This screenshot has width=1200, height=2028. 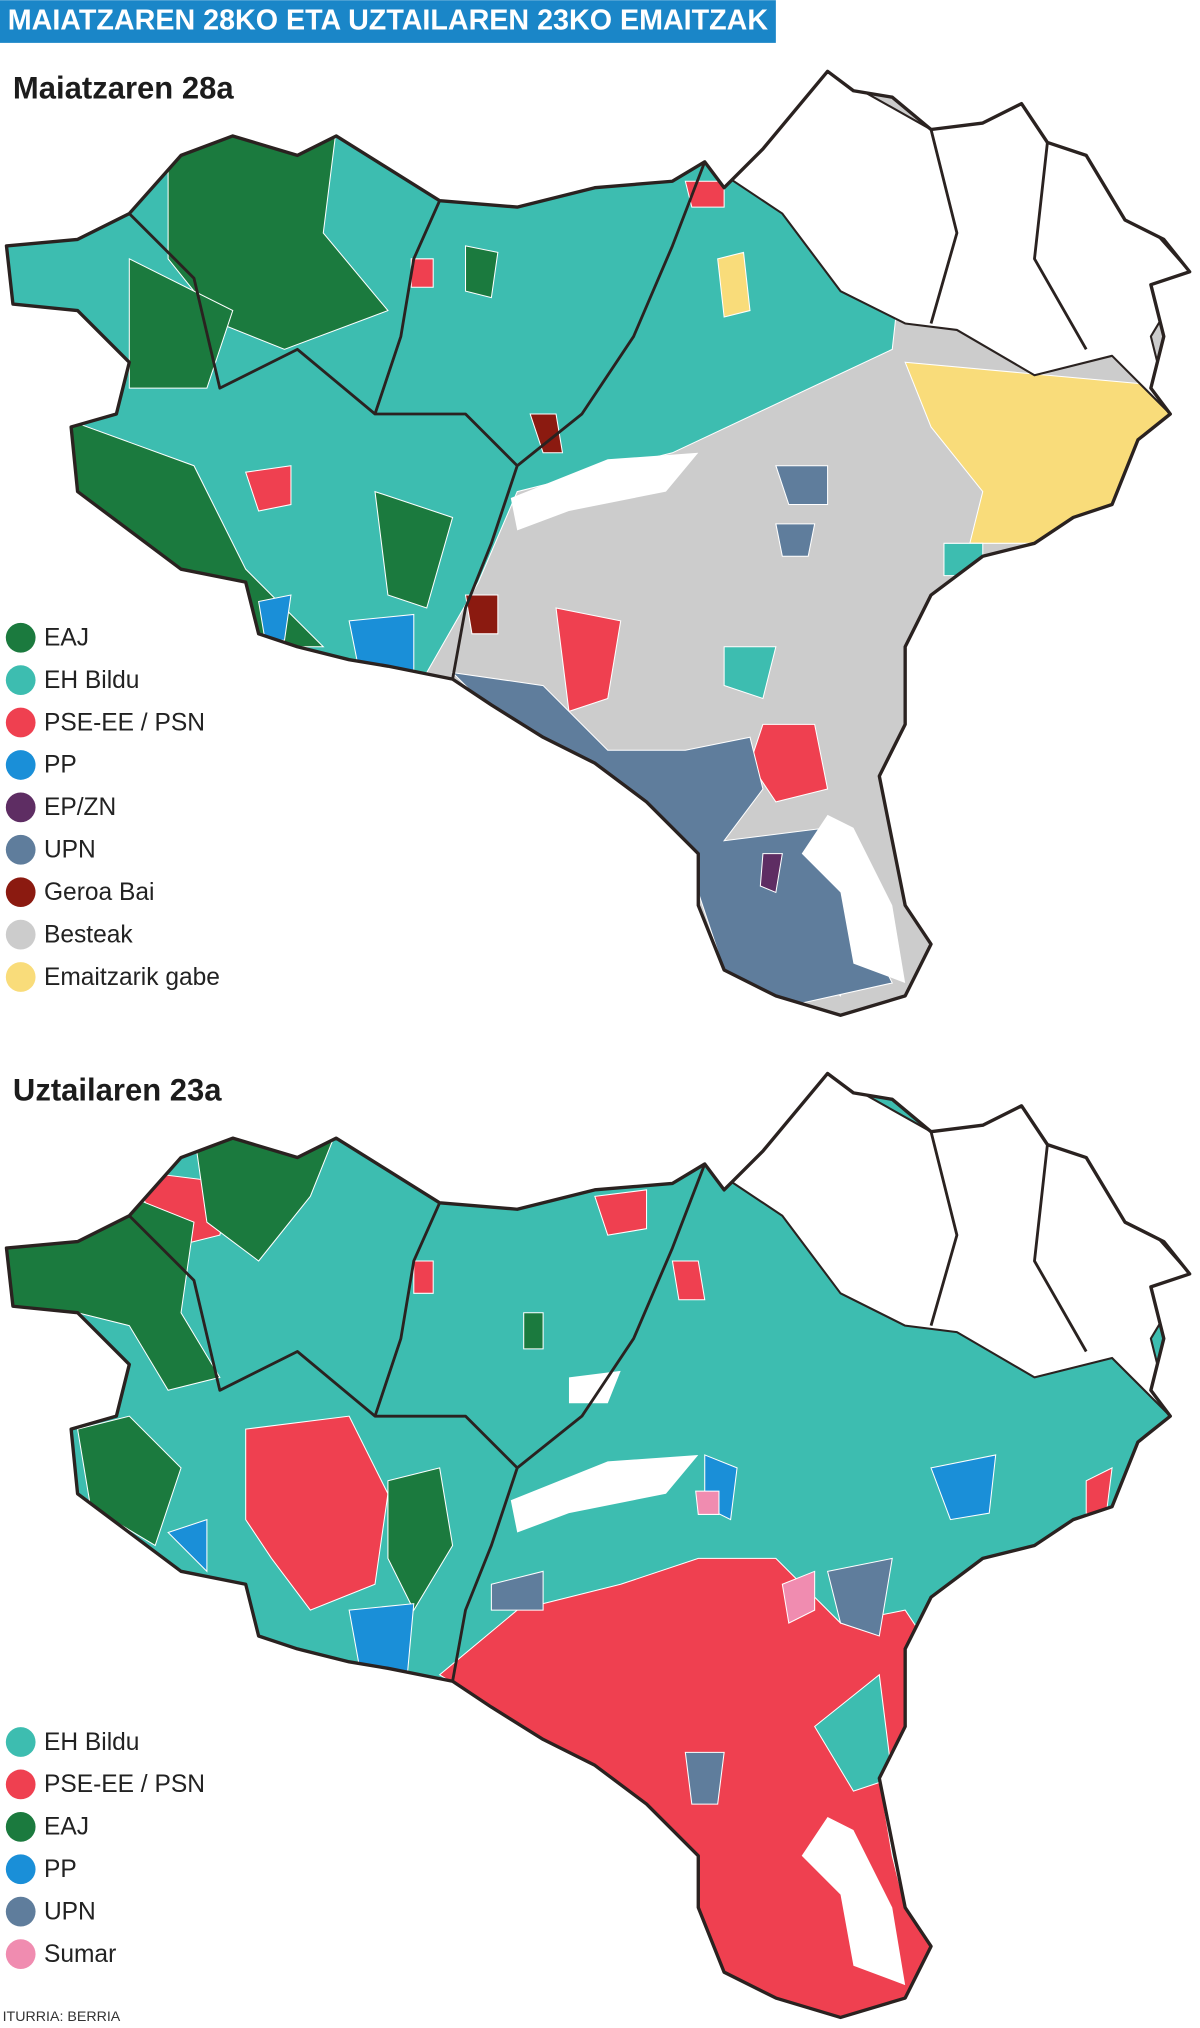 What do you see at coordinates (132, 977) in the screenshot?
I see `legend-label: Emaitzarik gabe` at bounding box center [132, 977].